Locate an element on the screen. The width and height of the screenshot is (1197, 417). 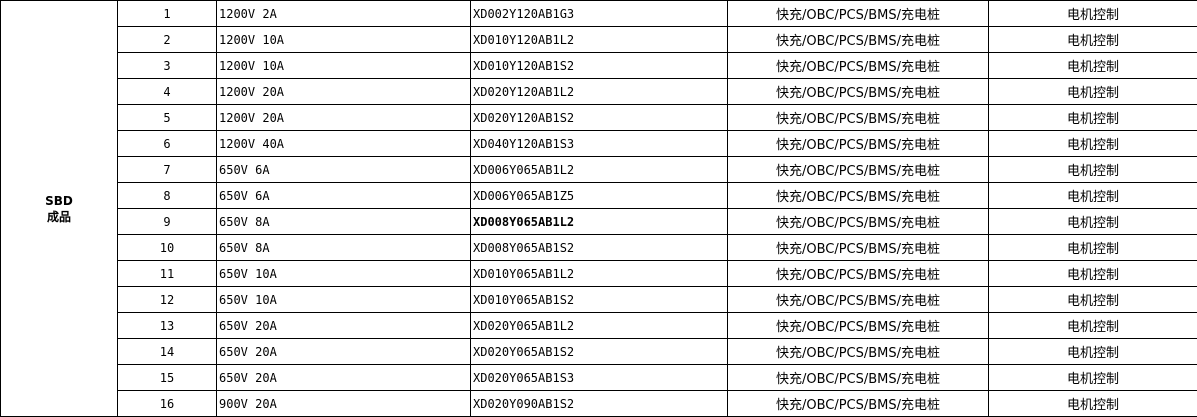
row-number: 6 is located at coordinates (167, 143).